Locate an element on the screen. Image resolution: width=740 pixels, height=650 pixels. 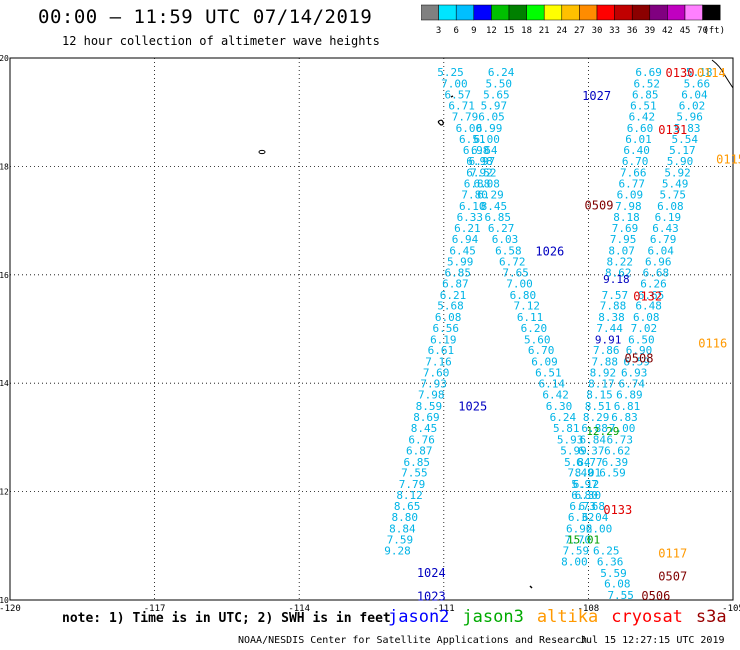
x-tick-label: -105 is located at coordinates (731, 609).